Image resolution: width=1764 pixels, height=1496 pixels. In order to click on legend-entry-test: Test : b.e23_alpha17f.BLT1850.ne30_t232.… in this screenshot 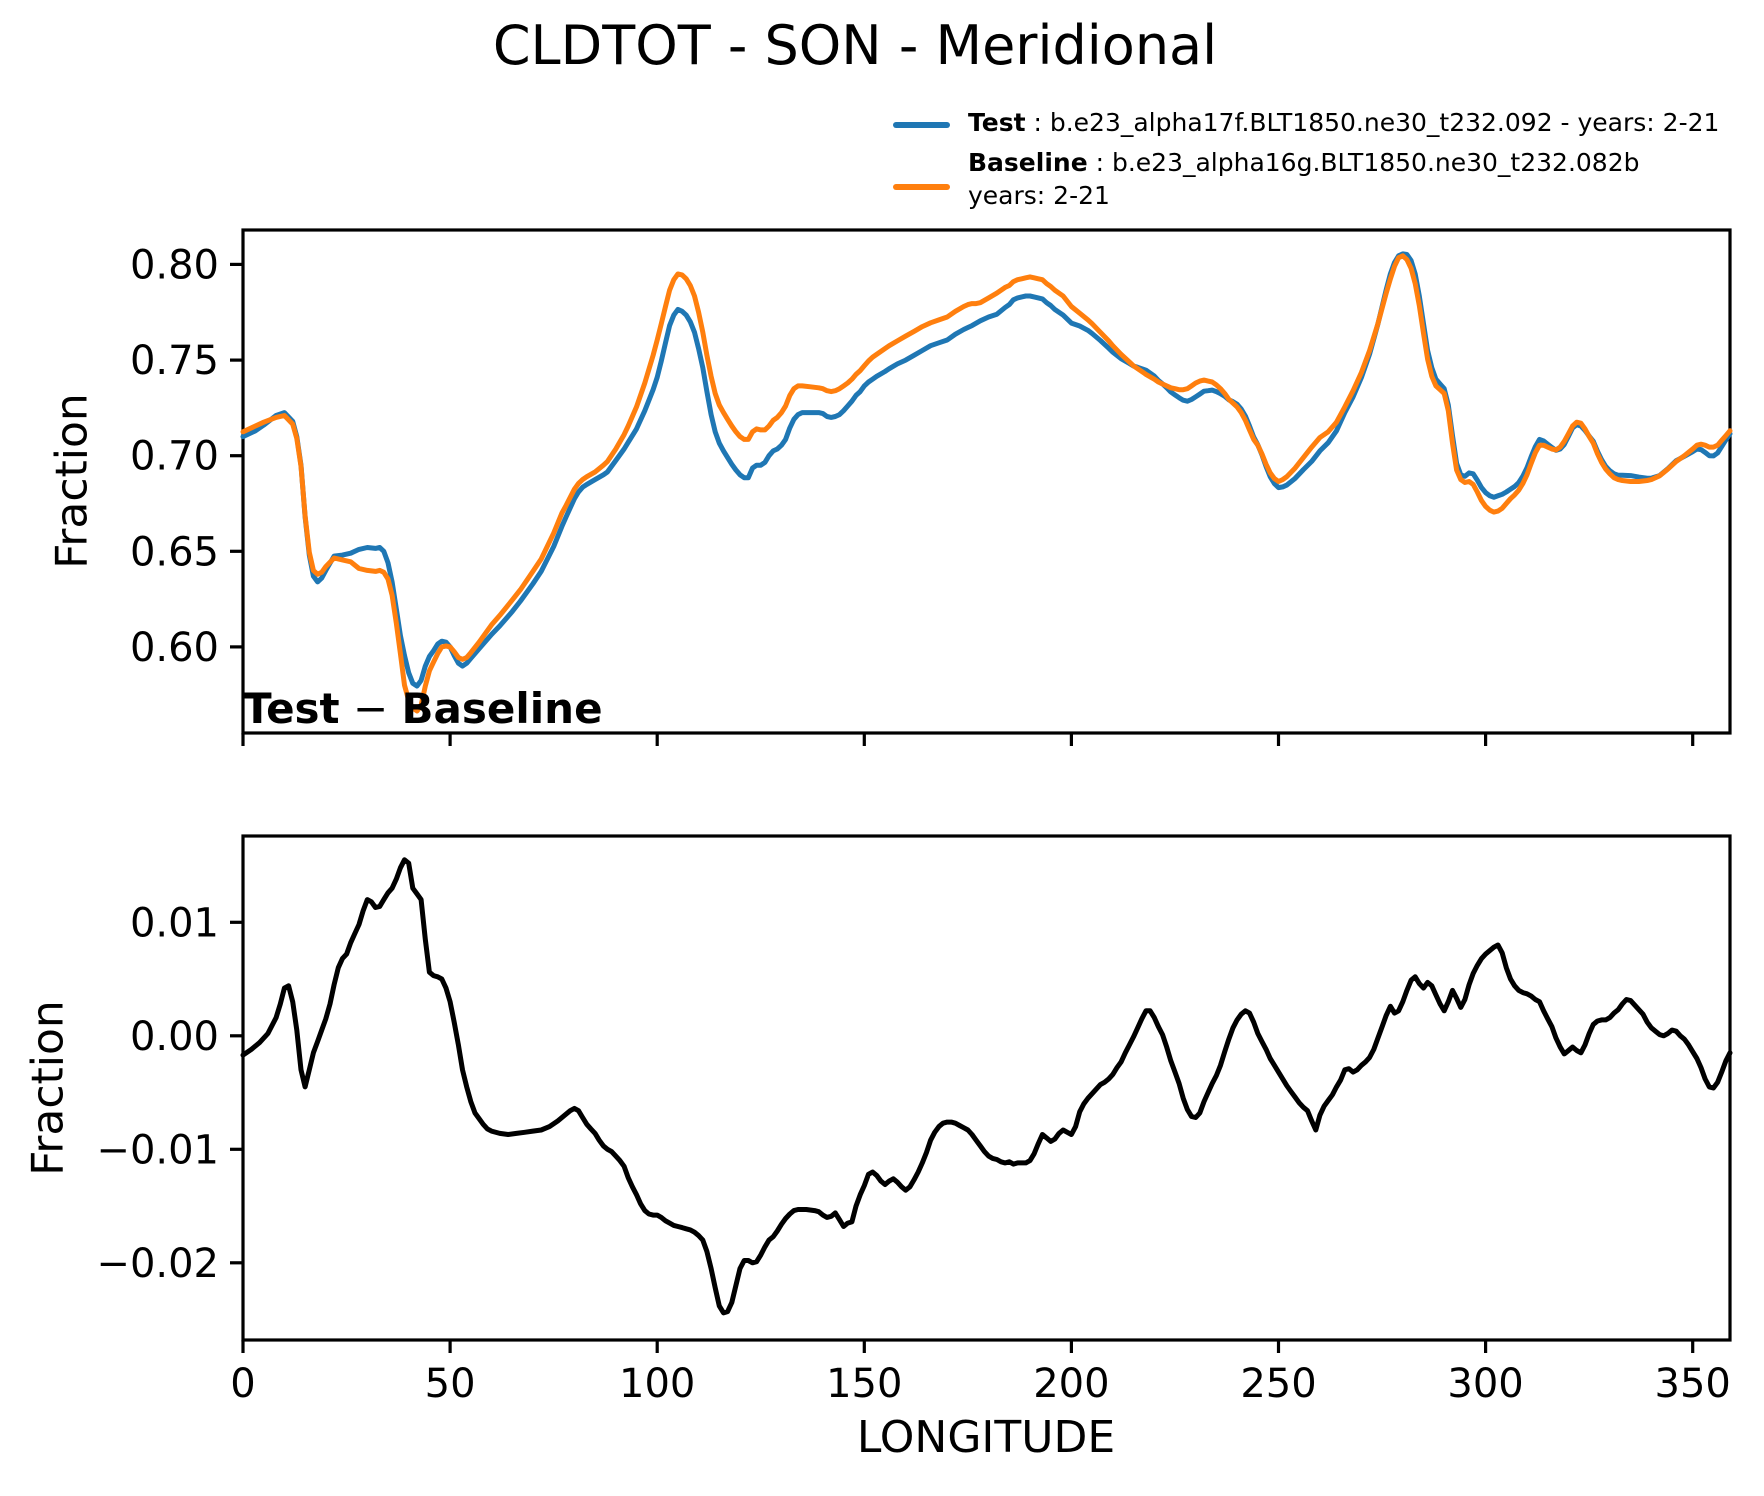, I will do `click(1343, 122)`.